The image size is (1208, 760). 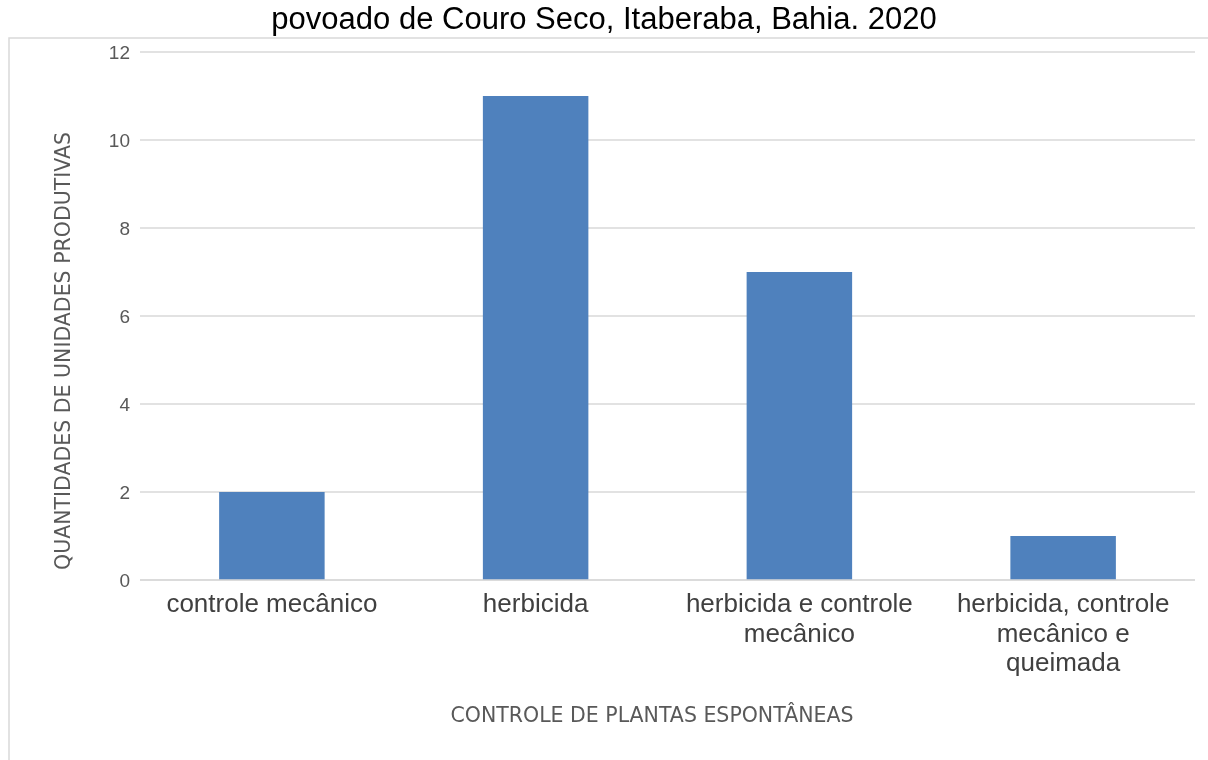 What do you see at coordinates (124, 316) in the screenshot?
I see `y-tick-label: 6` at bounding box center [124, 316].